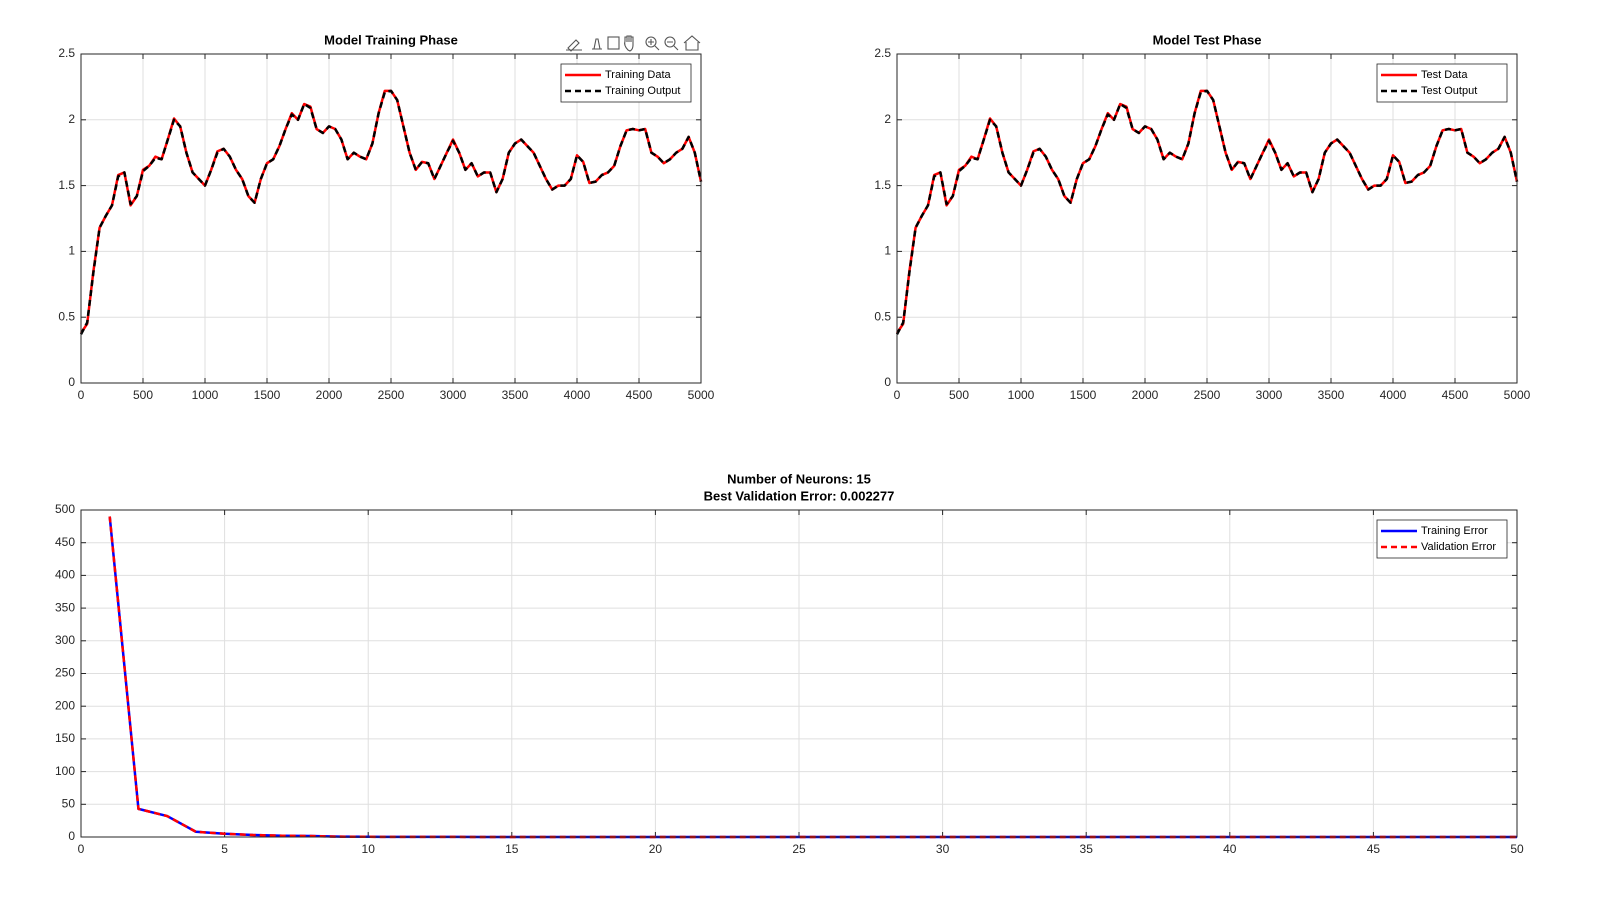  Describe the element at coordinates (629, 43) in the screenshot. I see `pan-icon` at that location.